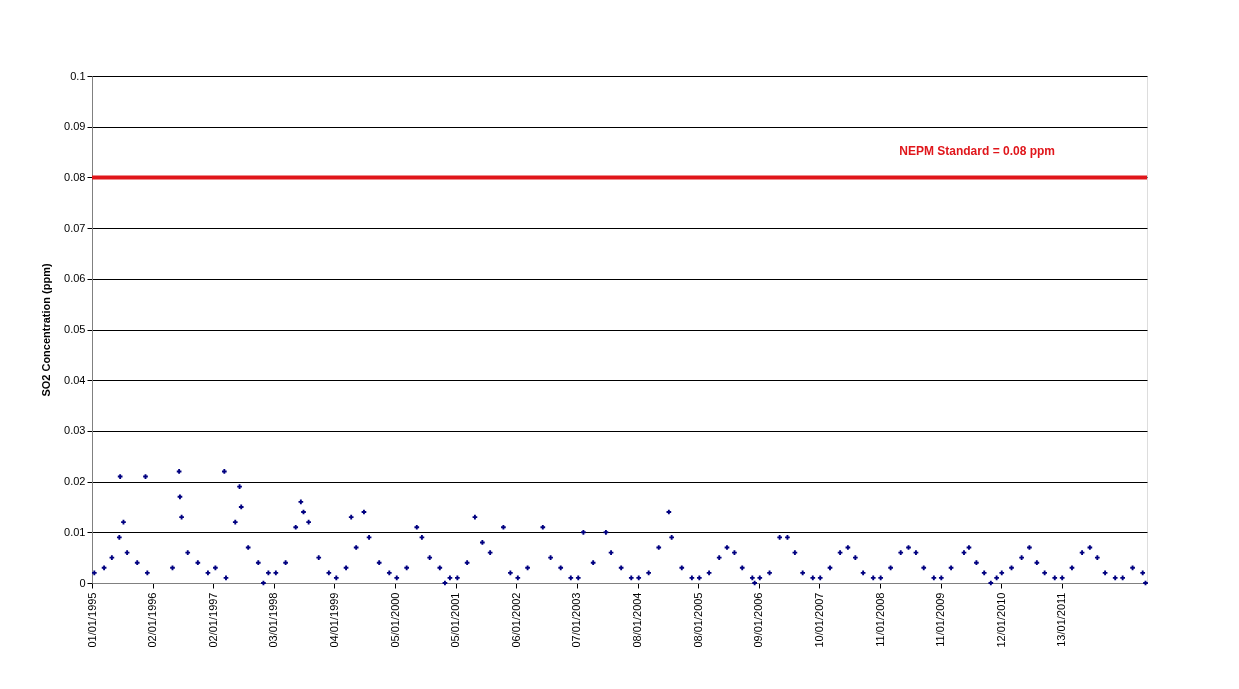 This screenshot has width=1239, height=689. Describe the element at coordinates (75, 481) in the screenshot. I see `y-tick-label: 0.02` at that location.